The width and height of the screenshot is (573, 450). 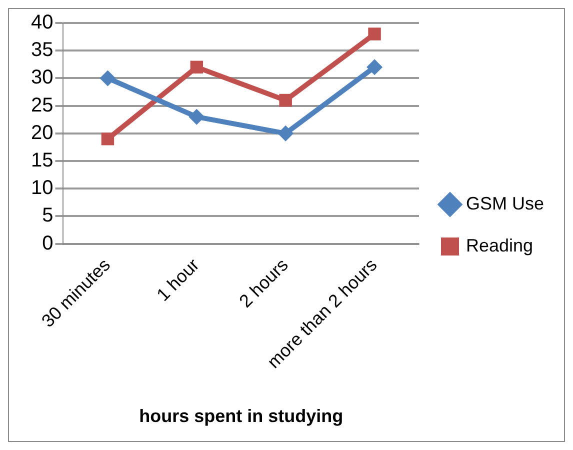 I want to click on legend-label: GSM Use, so click(x=505, y=203).